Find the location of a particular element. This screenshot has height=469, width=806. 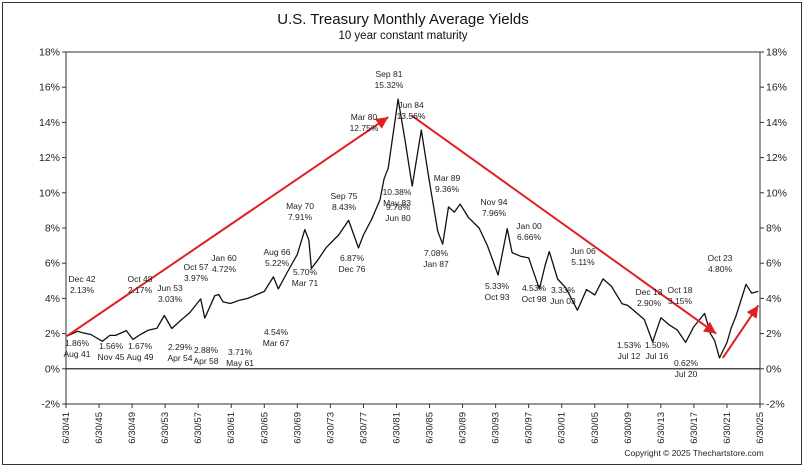

annotation-label: 3.97% is located at coordinates (196, 278).